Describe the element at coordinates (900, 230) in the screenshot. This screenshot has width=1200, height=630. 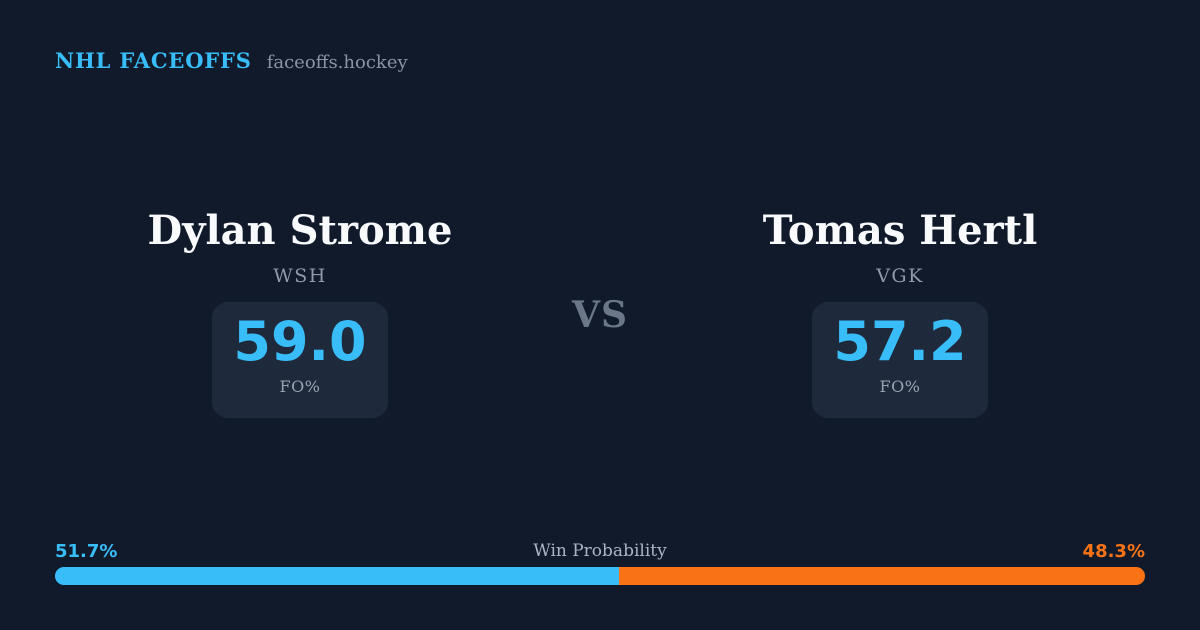
I see `player-name: Tomas Hertl` at that location.